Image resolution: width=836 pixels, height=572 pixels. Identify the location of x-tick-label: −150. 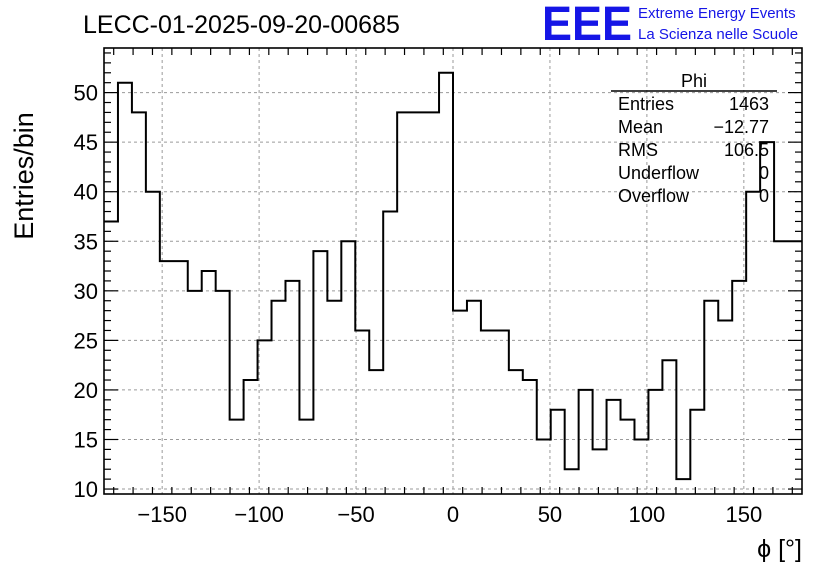
(162, 514).